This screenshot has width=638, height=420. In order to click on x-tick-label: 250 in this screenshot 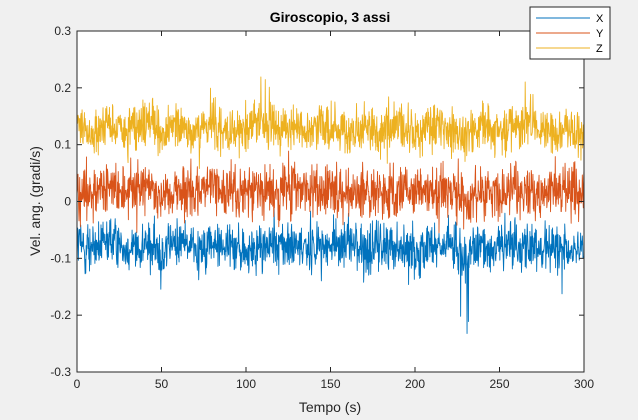, I will do `click(499, 384)`.